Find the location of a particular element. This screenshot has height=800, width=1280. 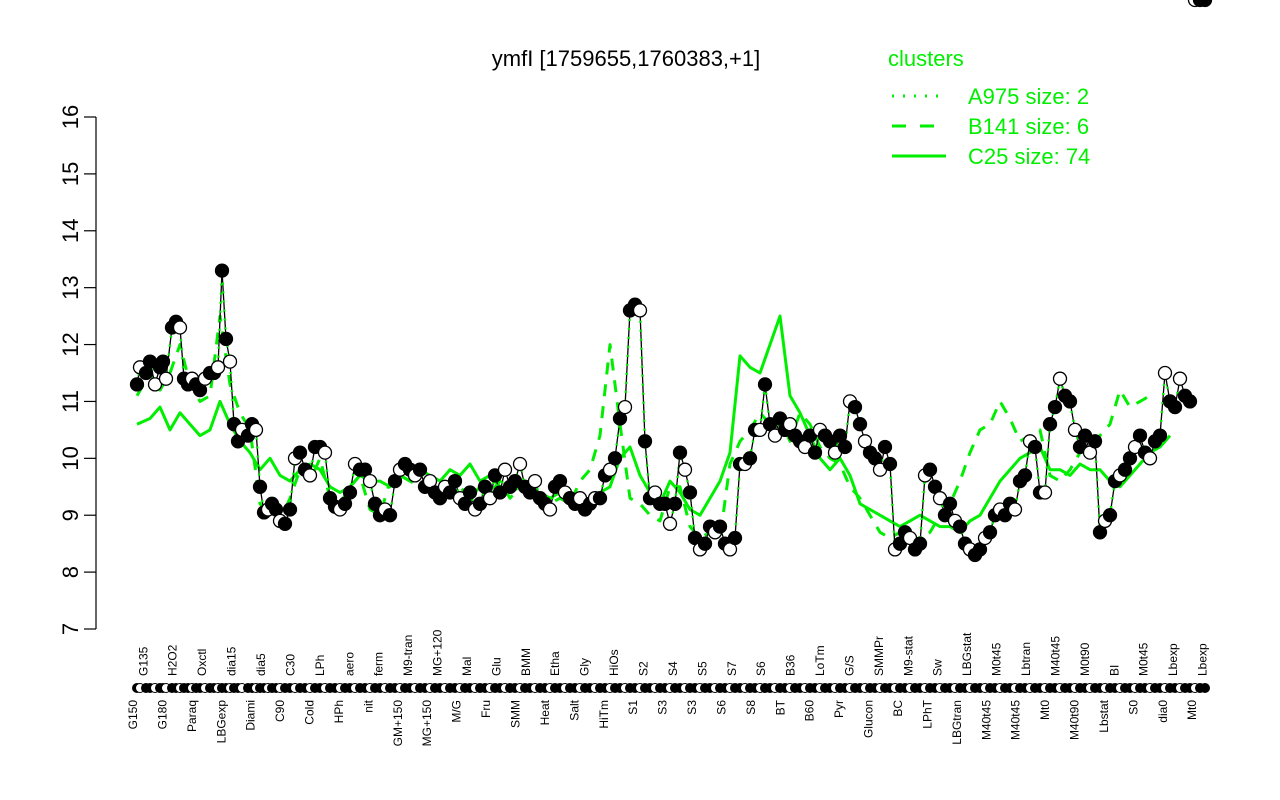

x-tick-label: G135 is located at coordinates (143, 661).